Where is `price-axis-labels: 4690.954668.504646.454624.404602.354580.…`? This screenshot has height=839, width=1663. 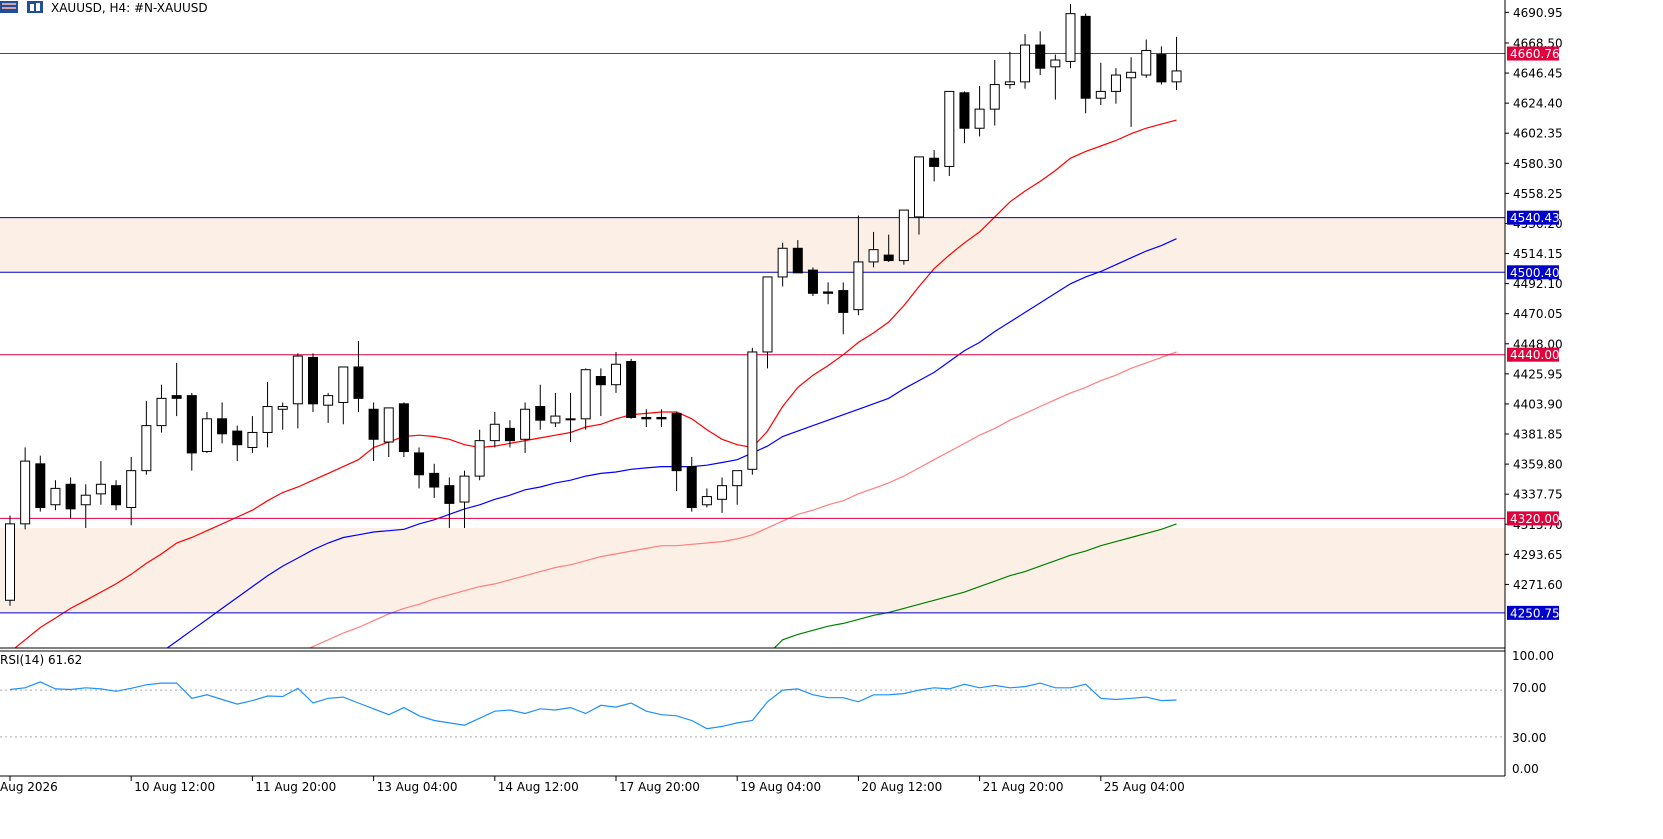 price-axis-labels: 4690.954668.504646.454624.404602.354580.… is located at coordinates (1534, 299).